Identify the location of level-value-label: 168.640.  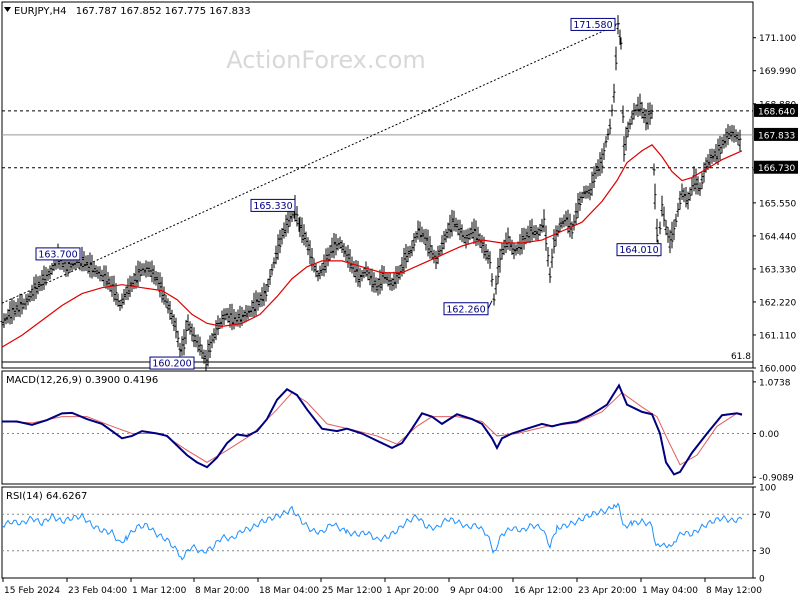
(776, 112).